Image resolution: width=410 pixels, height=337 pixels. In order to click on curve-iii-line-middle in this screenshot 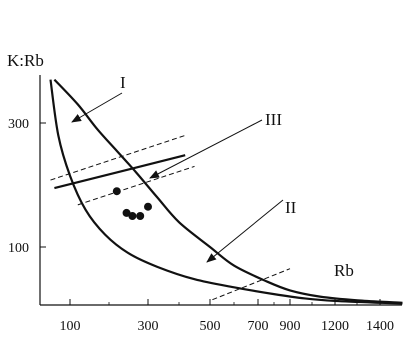, I will do `click(120, 172)`.